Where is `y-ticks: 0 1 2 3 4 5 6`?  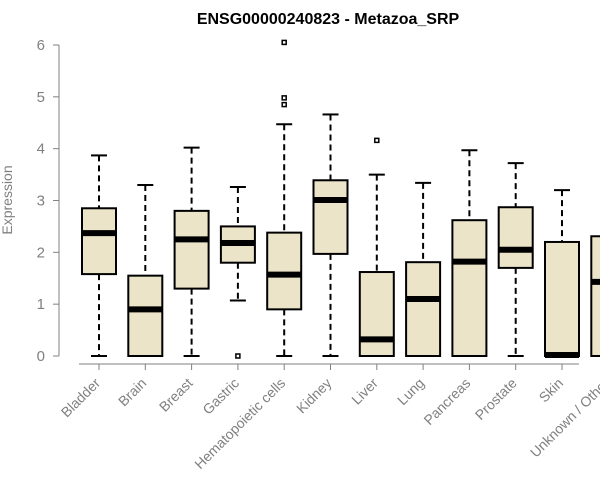
y-ticks: 0 1 2 3 4 5 6 is located at coordinates (48, 201).